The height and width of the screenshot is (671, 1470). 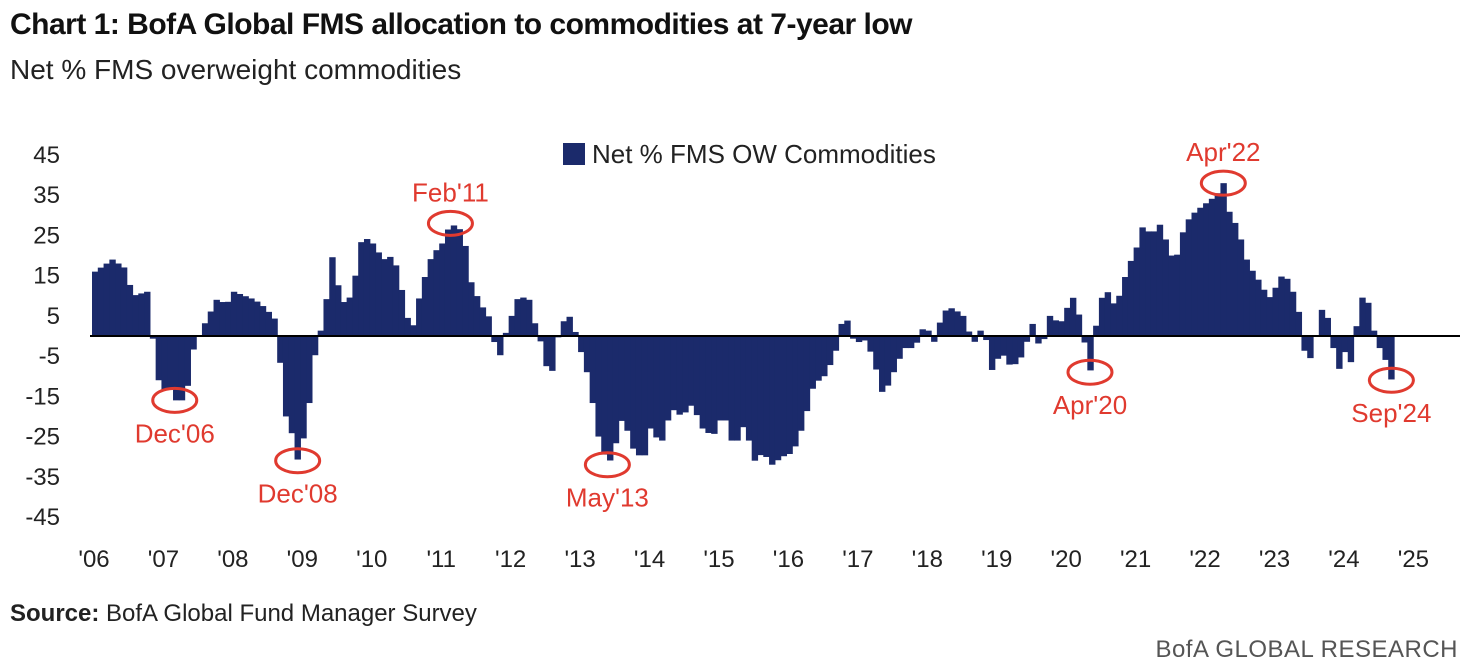 What do you see at coordinates (1204, 559) in the screenshot?
I see `x-tick-label: '22` at bounding box center [1204, 559].